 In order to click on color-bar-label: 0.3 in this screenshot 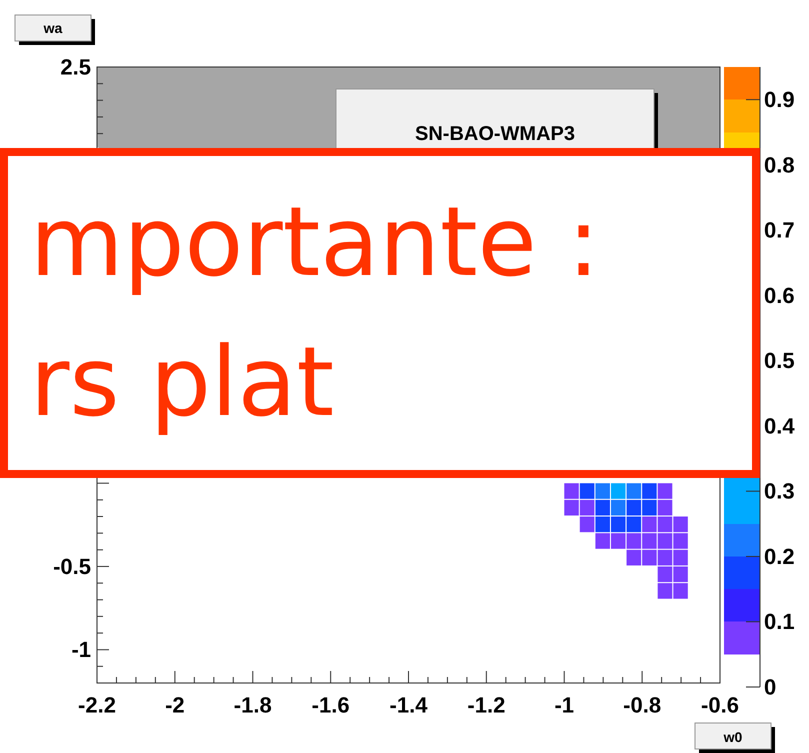, I will do `click(779, 491)`.